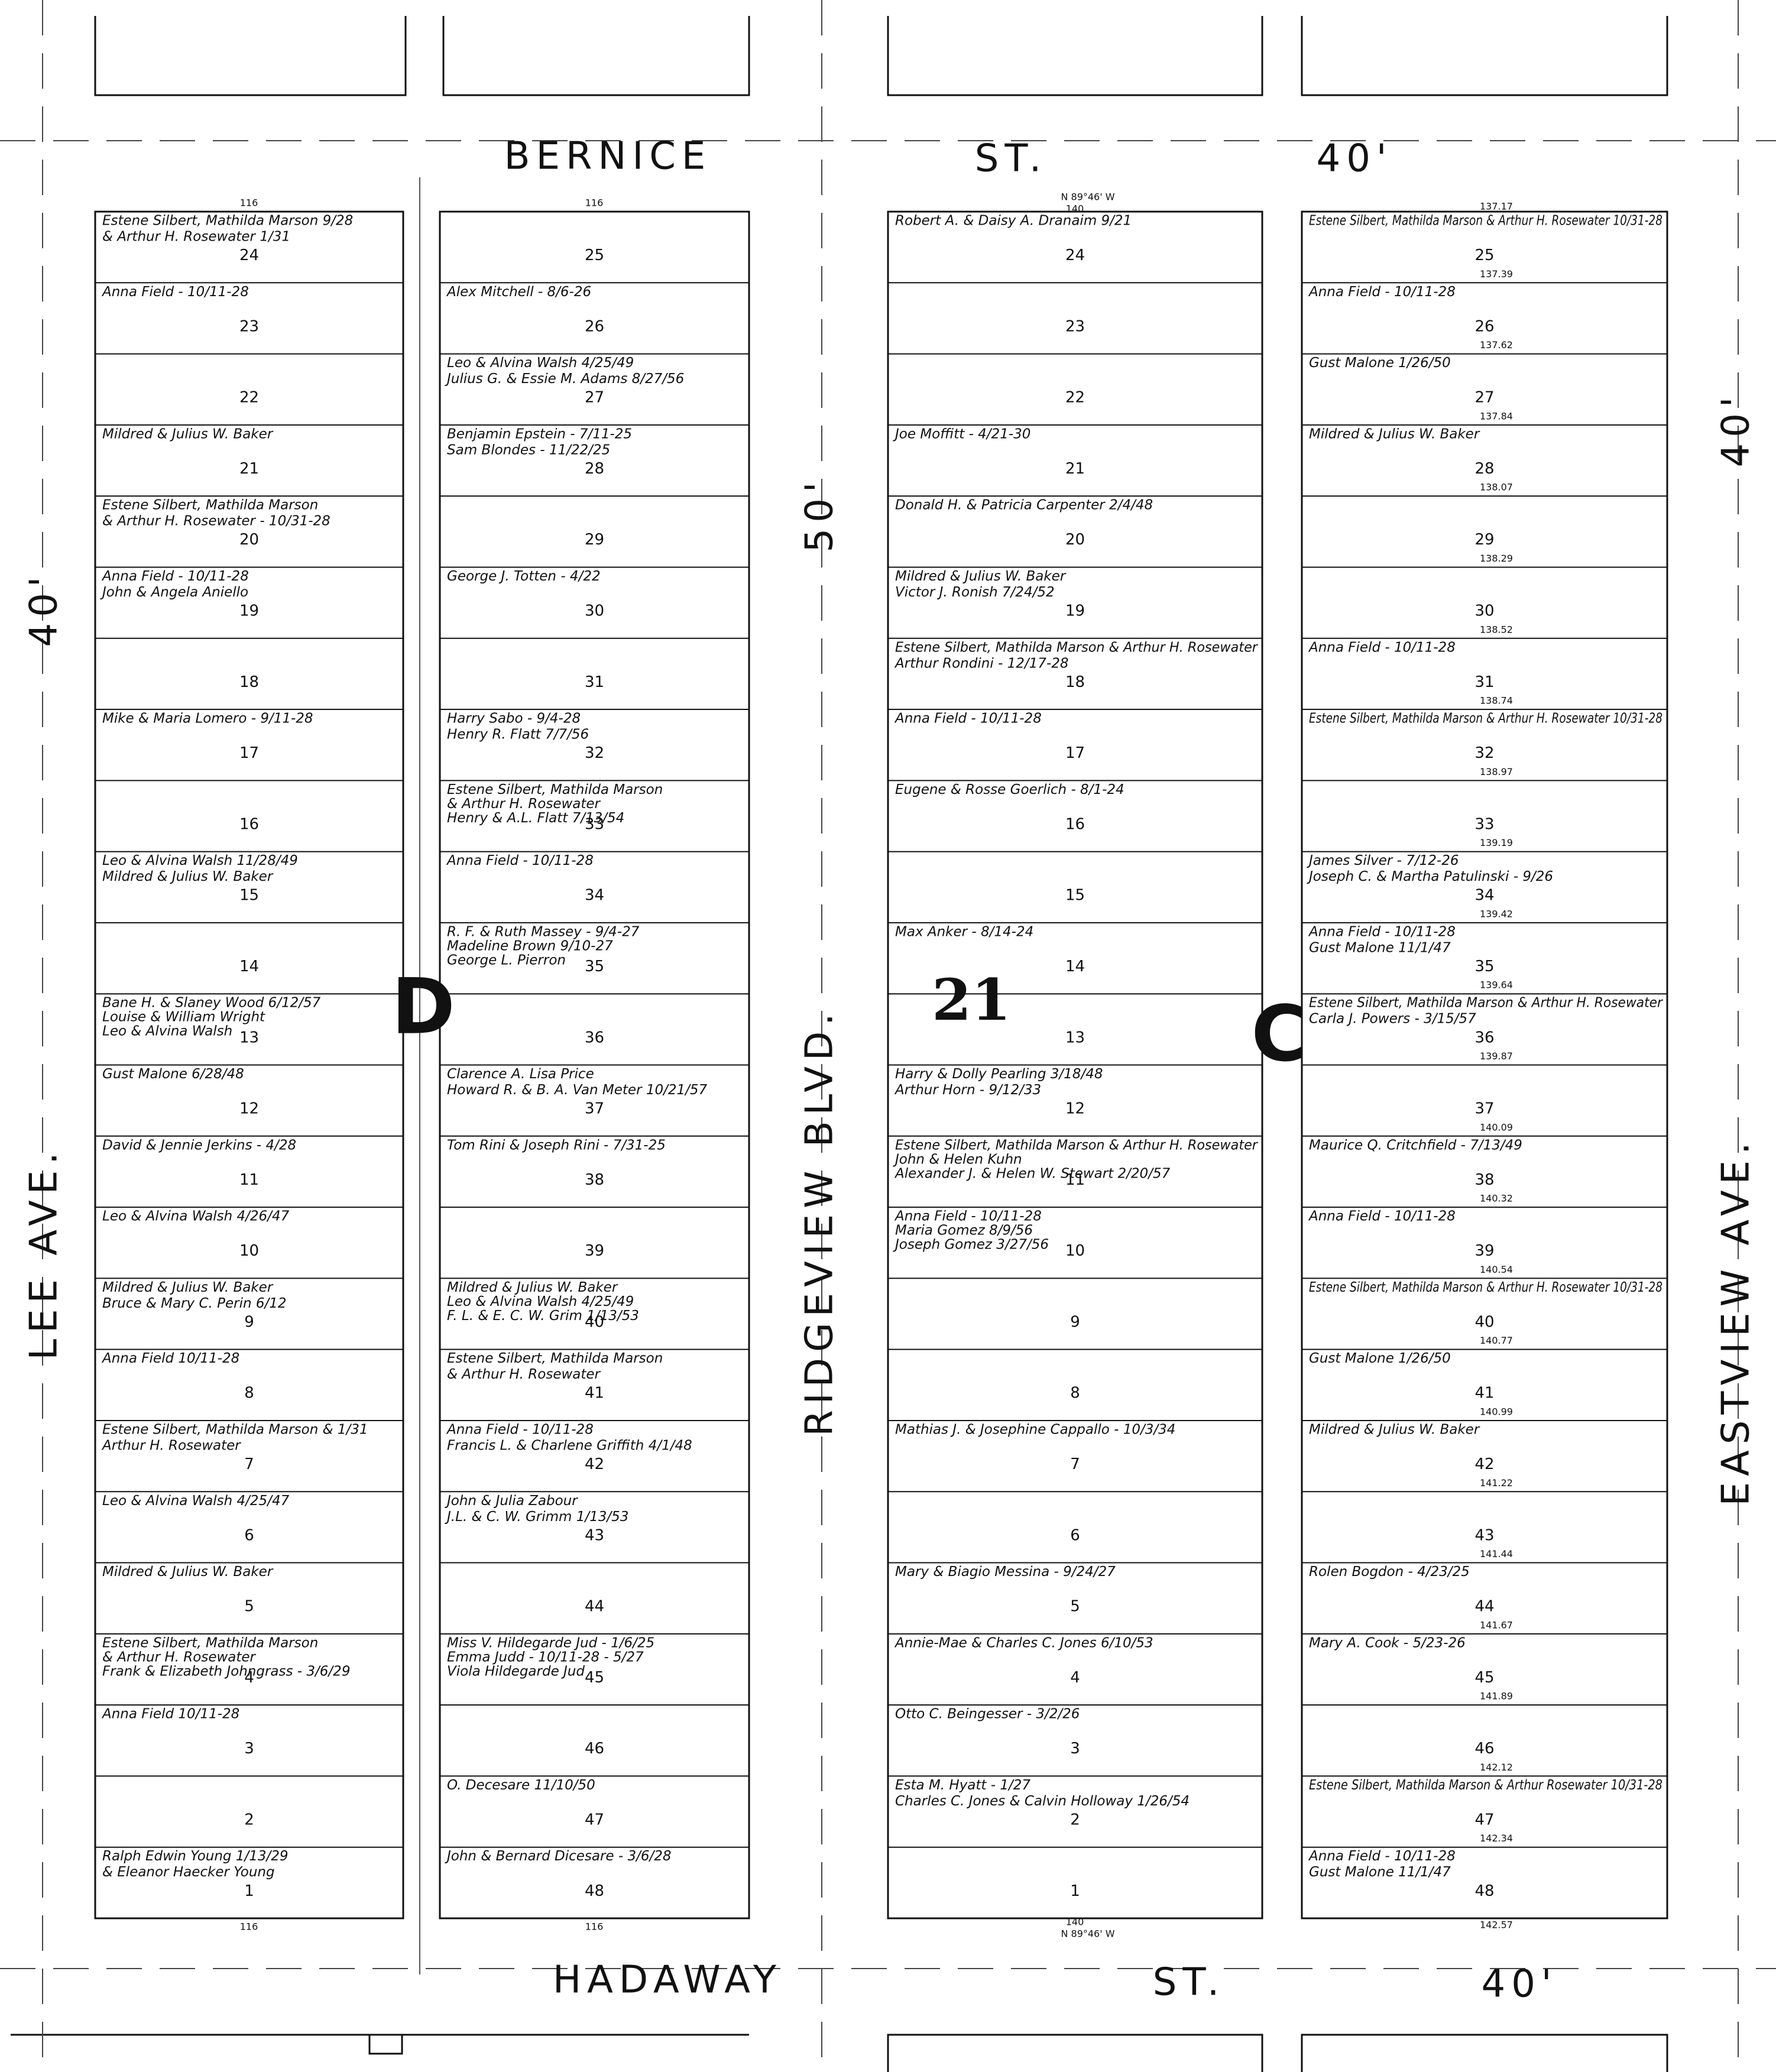 This screenshot has width=1776, height=2072. Describe the element at coordinates (667, 1980) in the screenshot. I see `street-name: HADAWAY` at that location.